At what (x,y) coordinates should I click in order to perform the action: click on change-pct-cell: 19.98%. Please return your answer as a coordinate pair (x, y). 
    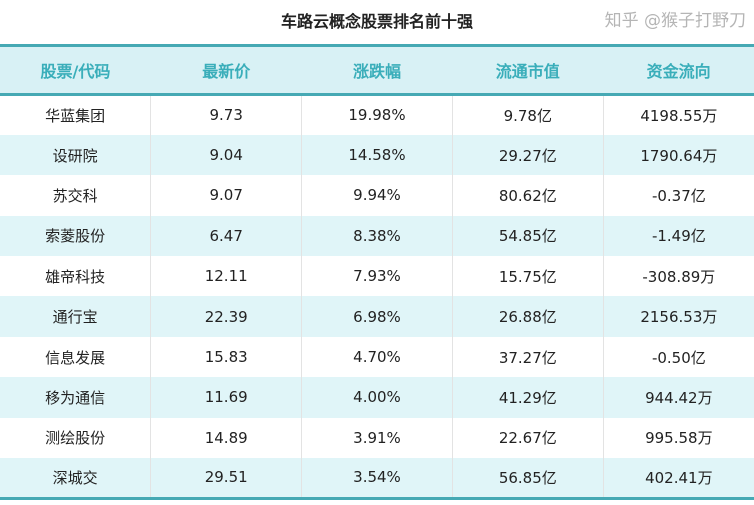
    Looking at the image, I should click on (377, 114).